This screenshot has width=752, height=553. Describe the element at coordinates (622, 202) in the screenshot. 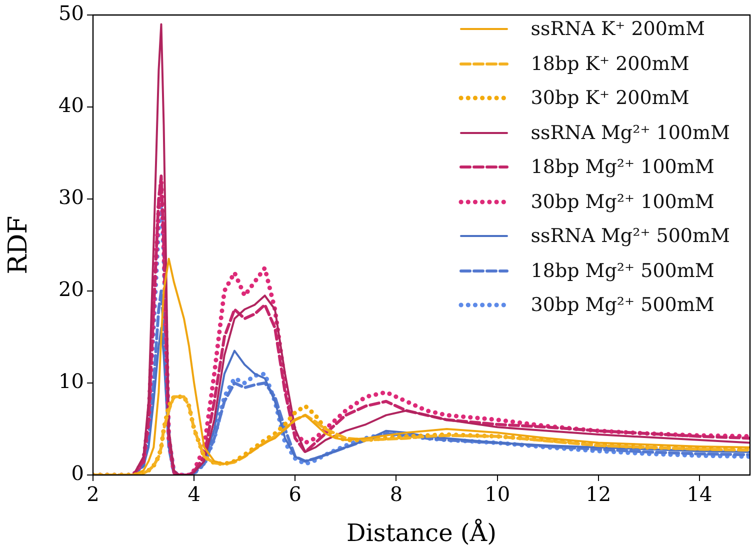

I see `legend-label: 30bp Mg²⁺ 100mM` at that location.